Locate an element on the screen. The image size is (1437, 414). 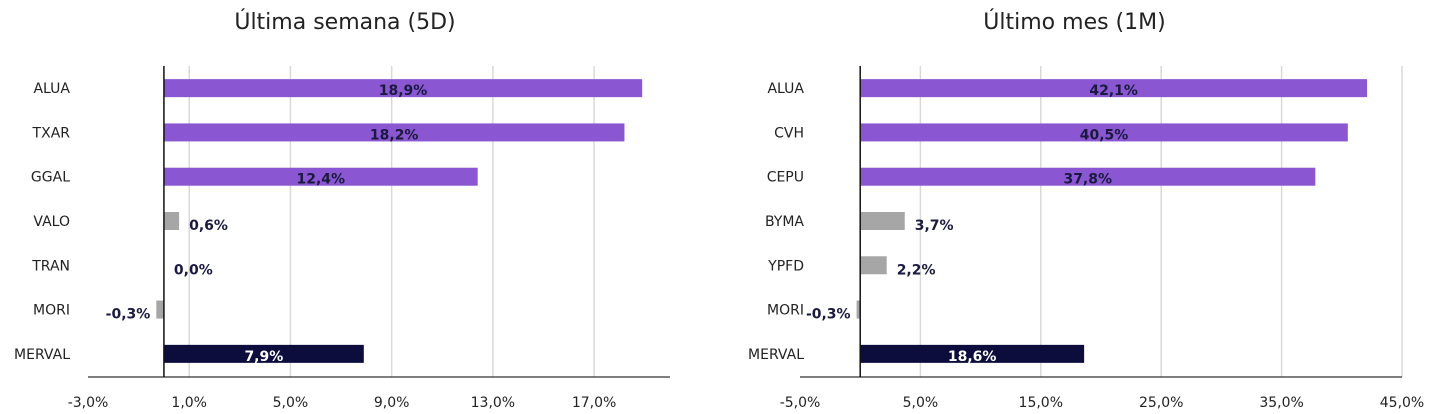
category-label: TXAR is located at coordinates (51, 133).